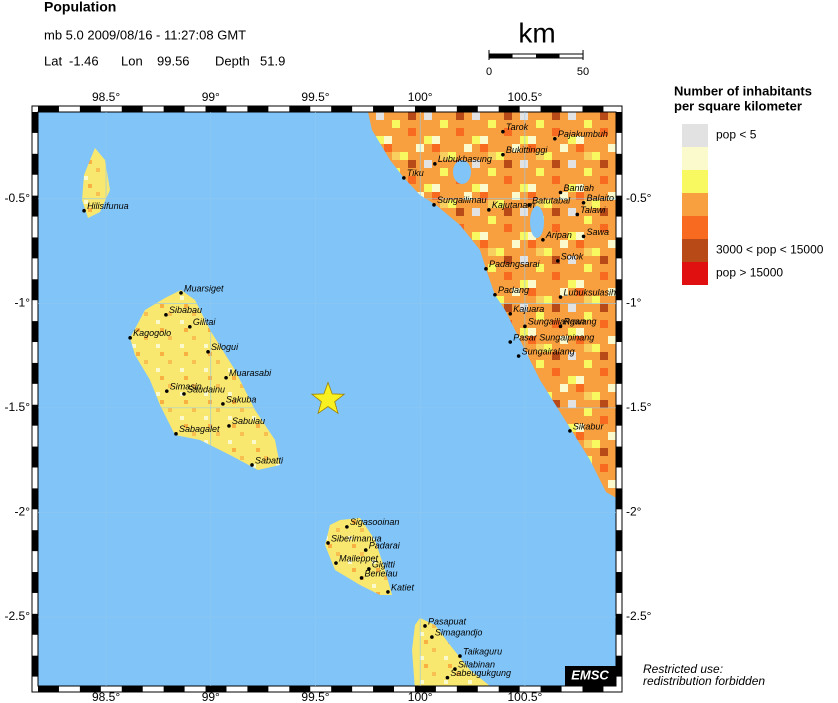 The height and width of the screenshot is (703, 838). Describe the element at coordinates (152, 333) in the screenshot. I see `place-label: Kagogolo` at that location.